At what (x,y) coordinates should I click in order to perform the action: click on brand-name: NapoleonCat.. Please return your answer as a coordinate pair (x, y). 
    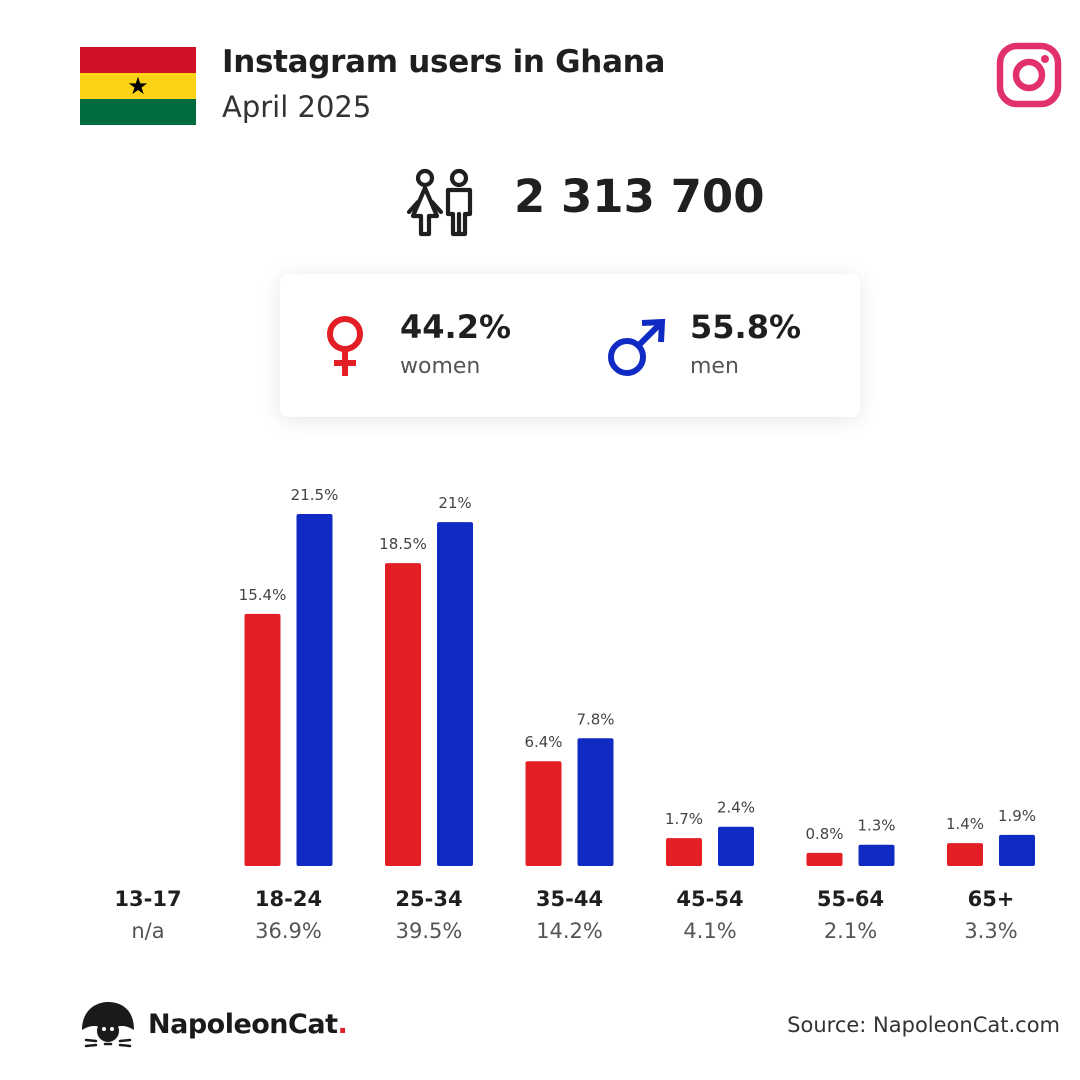
    Looking at the image, I should click on (248, 1024).